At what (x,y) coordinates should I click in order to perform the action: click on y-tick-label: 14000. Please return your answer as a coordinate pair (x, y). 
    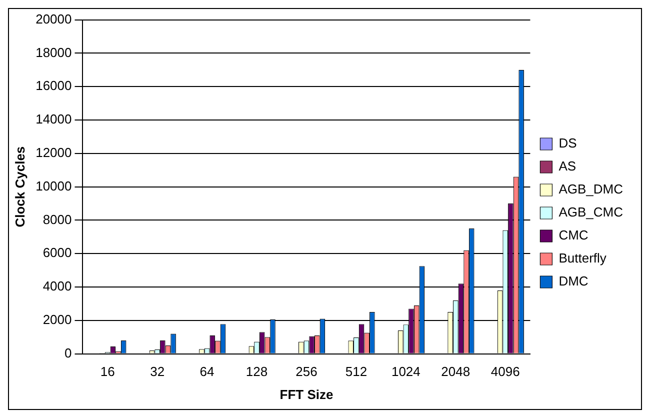
    Looking at the image, I should click on (54, 119).